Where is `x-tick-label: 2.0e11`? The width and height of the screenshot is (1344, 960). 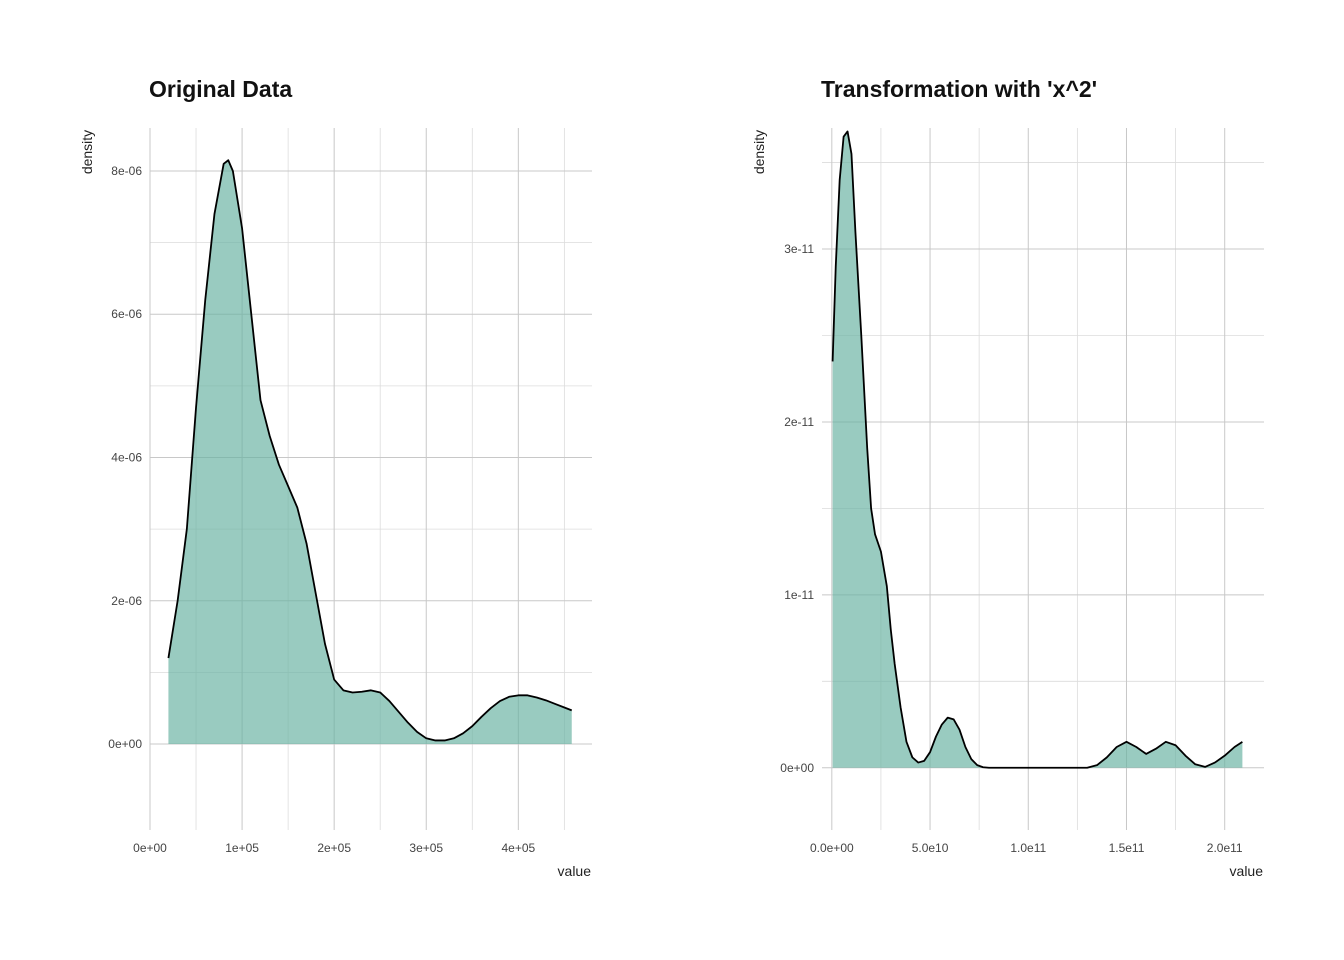 x-tick-label: 2.0e11 is located at coordinates (1225, 848).